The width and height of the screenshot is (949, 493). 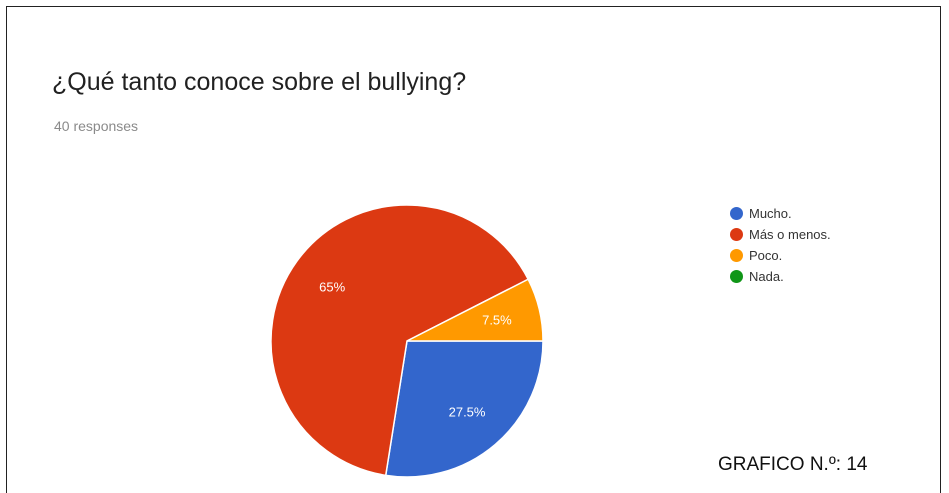 What do you see at coordinates (96, 126) in the screenshot?
I see `response-count: 40 responses` at bounding box center [96, 126].